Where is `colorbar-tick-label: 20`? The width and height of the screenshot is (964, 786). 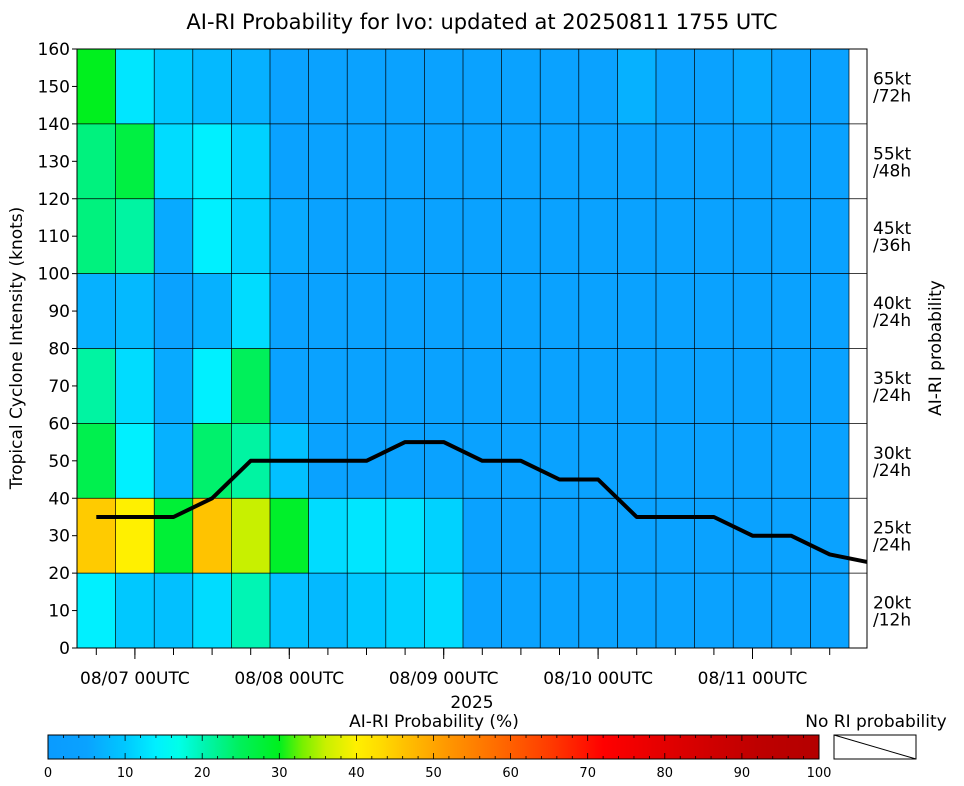
colorbar-tick-label: 20 is located at coordinates (202, 773).